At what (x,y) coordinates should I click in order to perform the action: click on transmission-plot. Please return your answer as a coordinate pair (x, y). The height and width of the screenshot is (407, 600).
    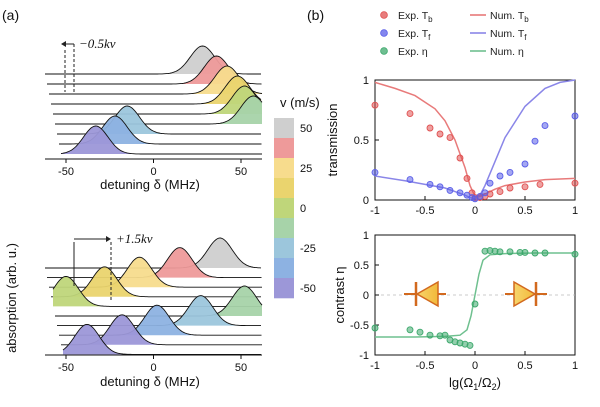
    Looking at the image, I should click on (475, 141).